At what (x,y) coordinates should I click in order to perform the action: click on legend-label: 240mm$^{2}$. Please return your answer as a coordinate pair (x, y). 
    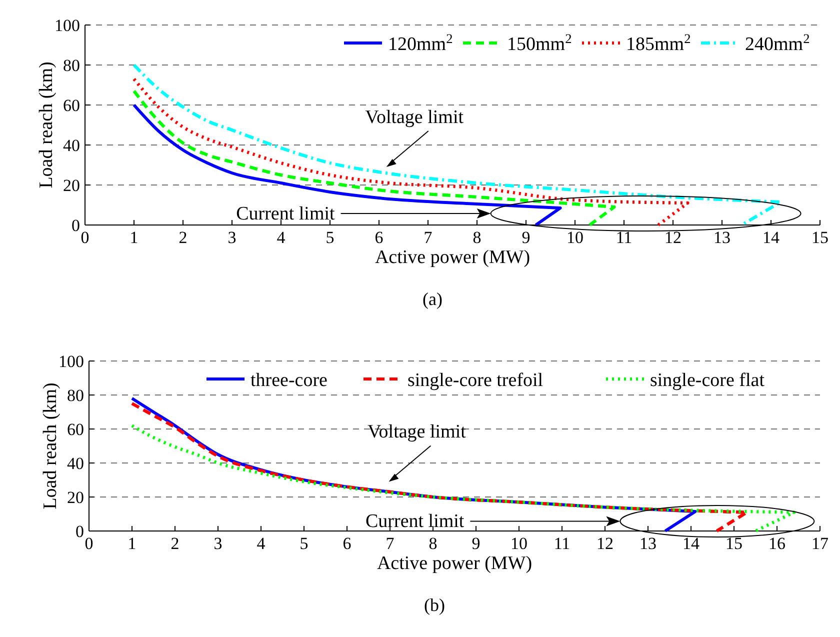
    Looking at the image, I should click on (777, 42).